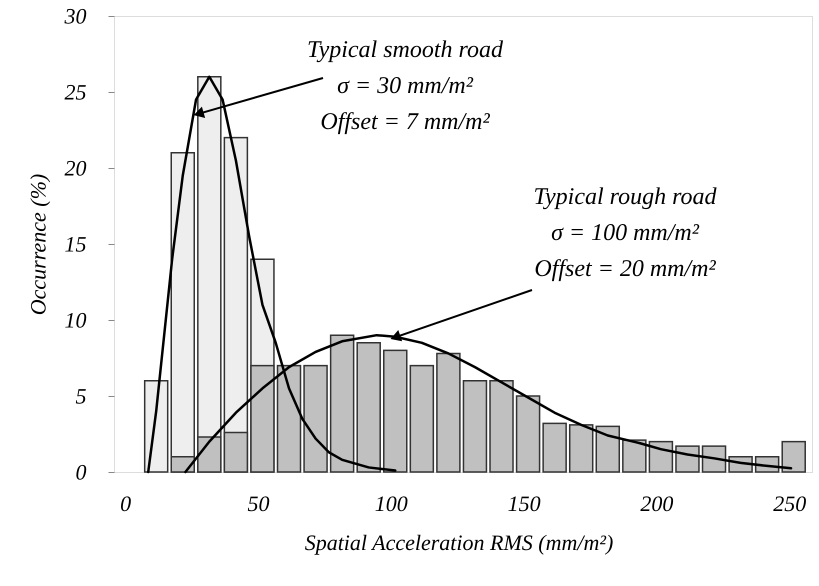  What do you see at coordinates (657, 503) in the screenshot?
I see `x-tick-label: 200` at bounding box center [657, 503].